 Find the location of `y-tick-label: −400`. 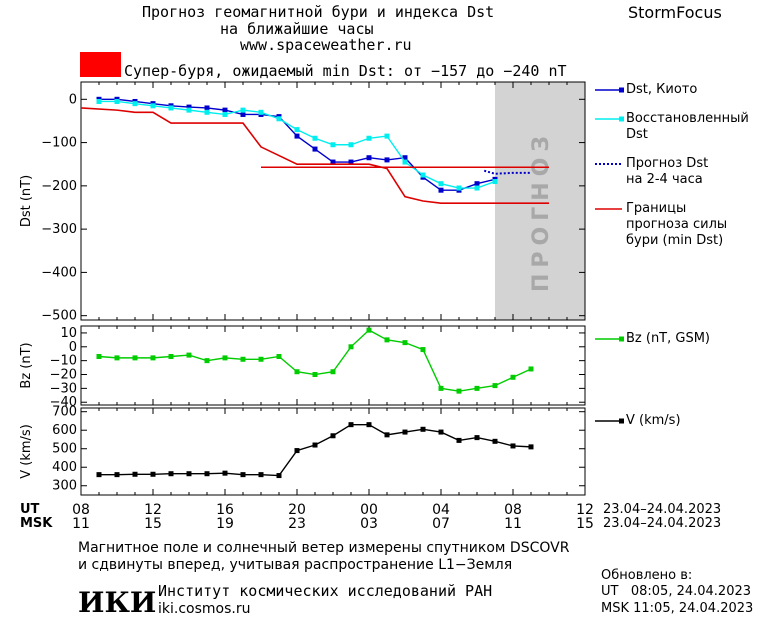

y-tick-label: −400 is located at coordinates (59, 272).